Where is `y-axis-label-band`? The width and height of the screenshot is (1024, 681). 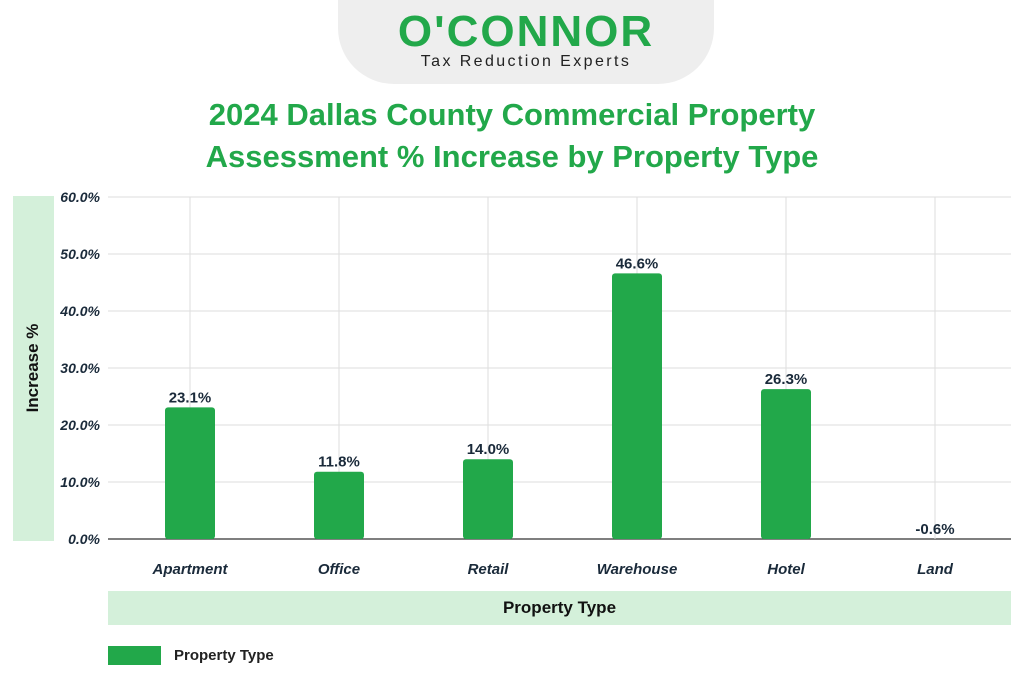
y-axis-label-band is located at coordinates (33, 368).